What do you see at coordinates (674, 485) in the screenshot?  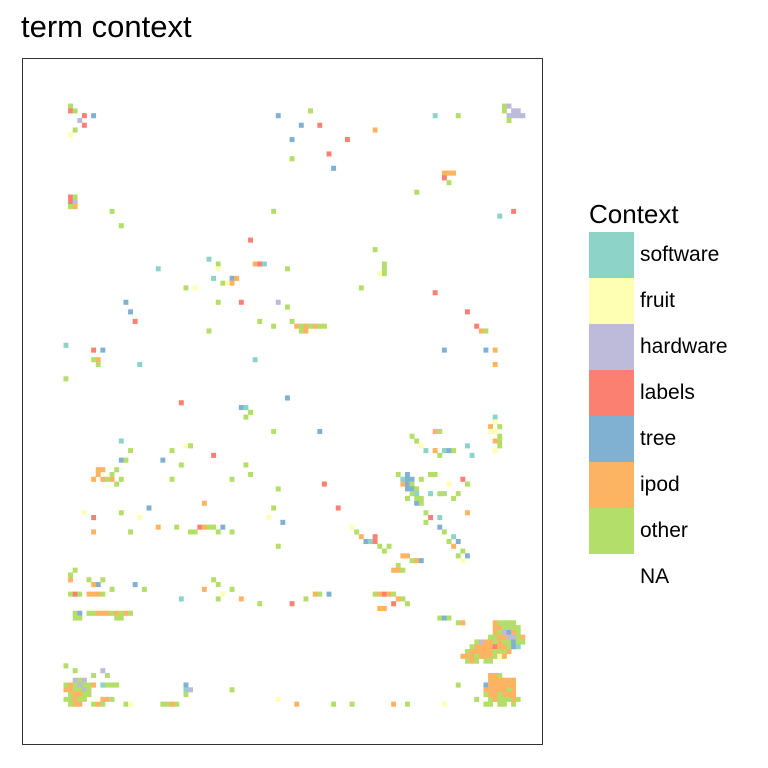 I see `legend-item: ipod` at bounding box center [674, 485].